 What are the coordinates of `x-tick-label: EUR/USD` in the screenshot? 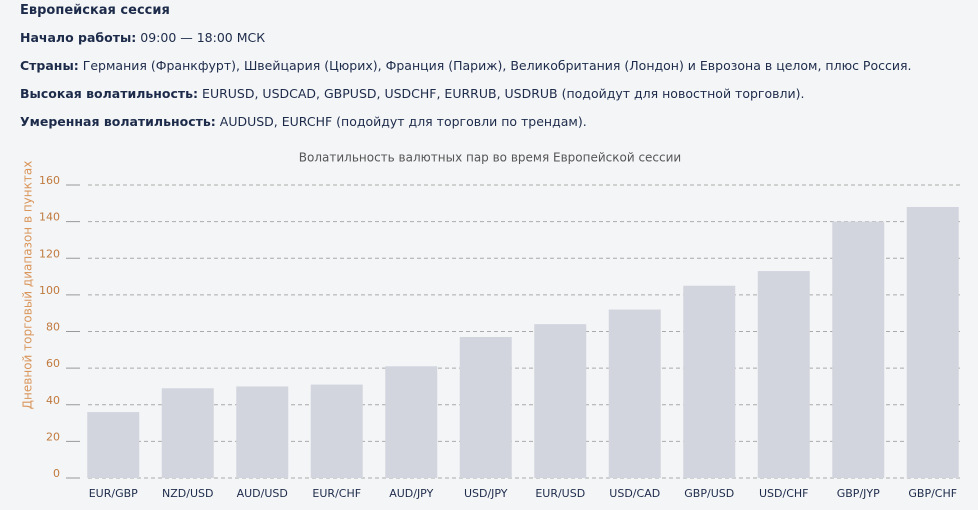 It's located at (560, 493).